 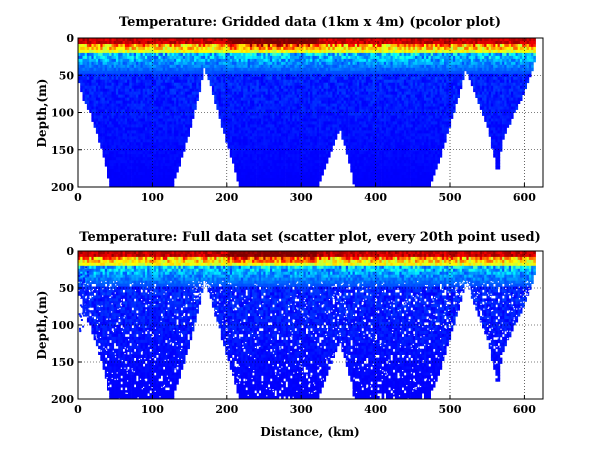 I want to click on y-axis-label-gridded: Depth,(m), so click(x=42, y=113).